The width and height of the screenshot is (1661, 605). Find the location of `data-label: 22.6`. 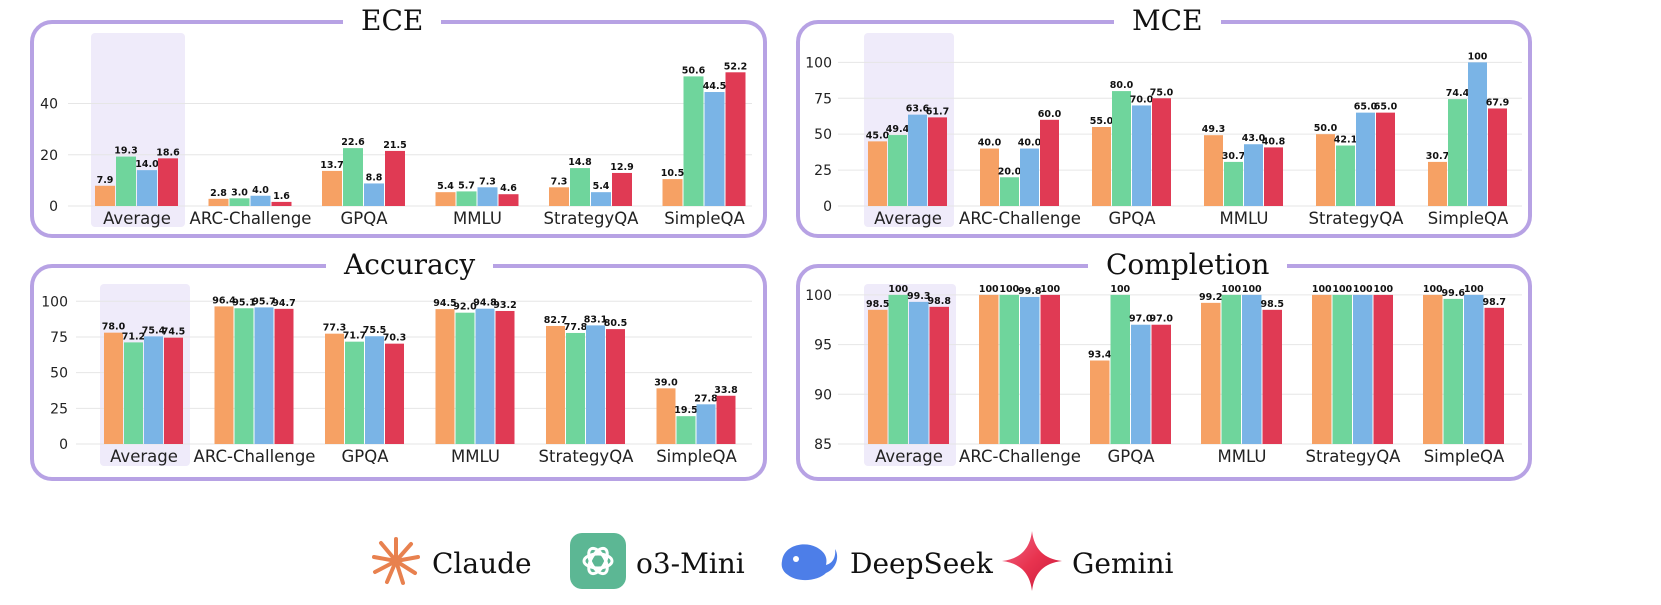

data-label: 22.6 is located at coordinates (353, 142).